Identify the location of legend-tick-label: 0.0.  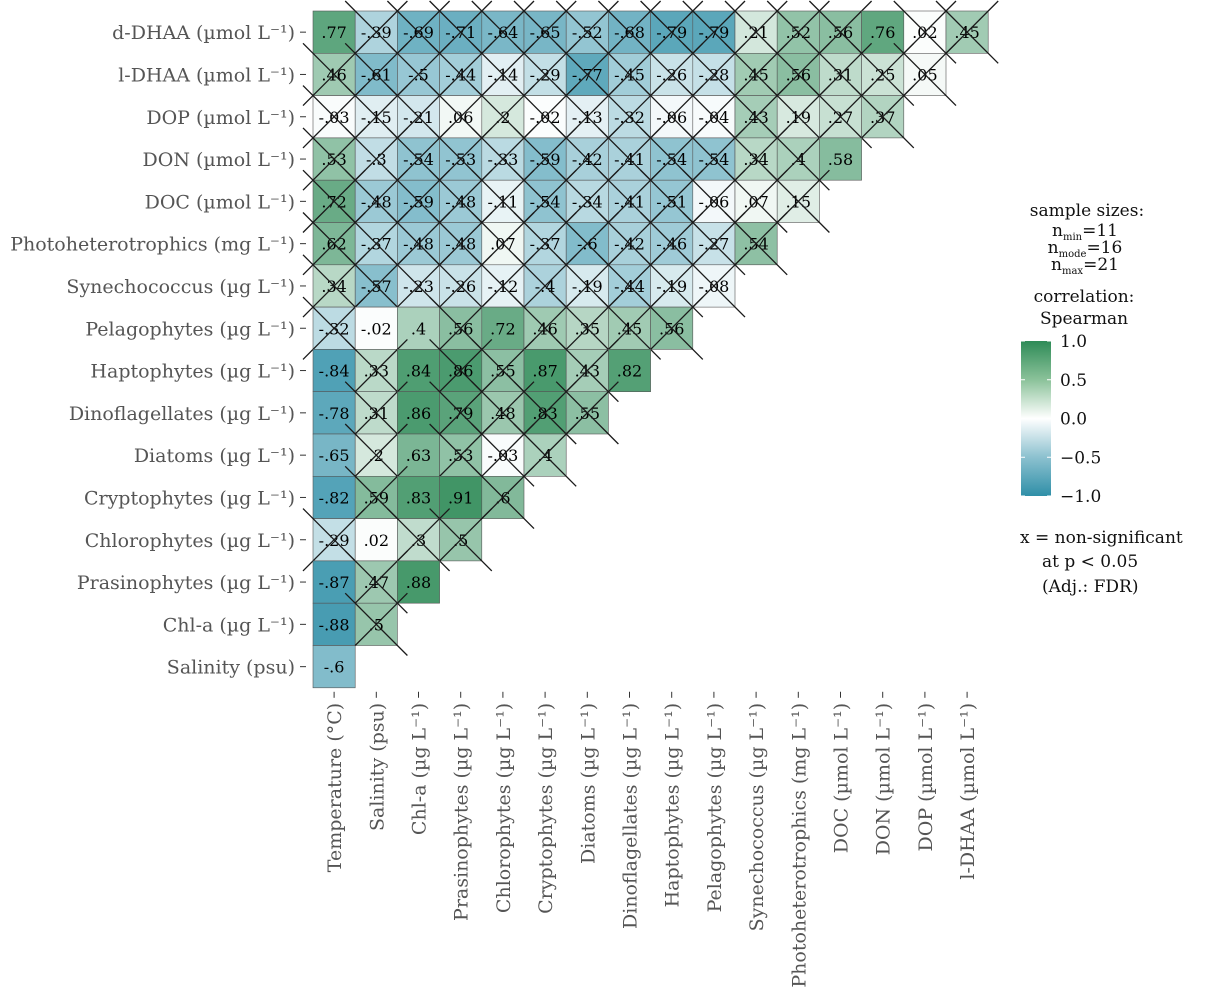
(1073, 420).